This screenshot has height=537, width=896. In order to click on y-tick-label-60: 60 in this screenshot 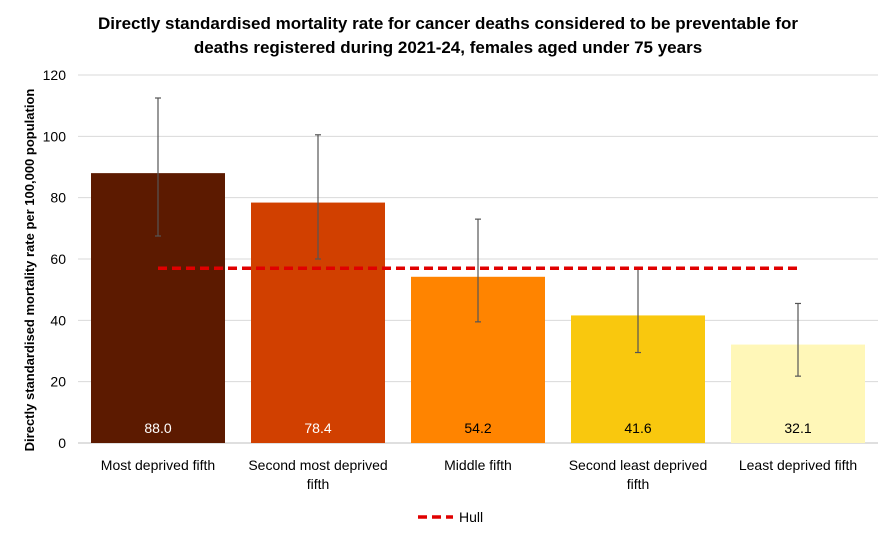, I will do `click(58, 259)`.